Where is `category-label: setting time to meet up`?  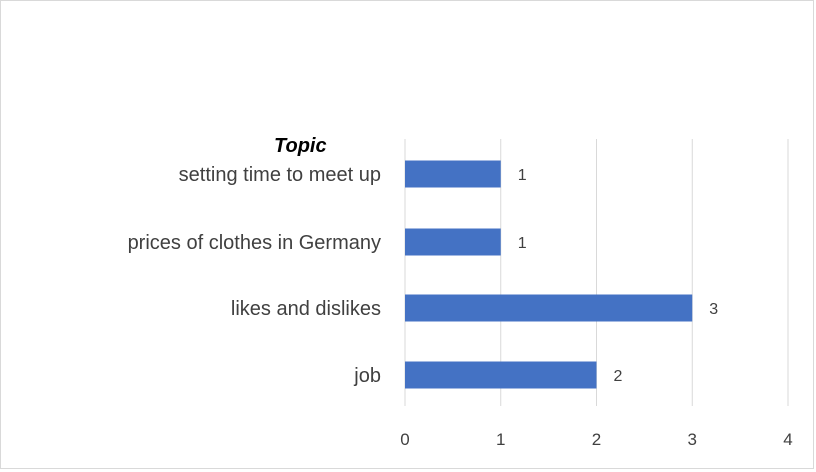
category-label: setting time to meet up is located at coordinates (280, 175).